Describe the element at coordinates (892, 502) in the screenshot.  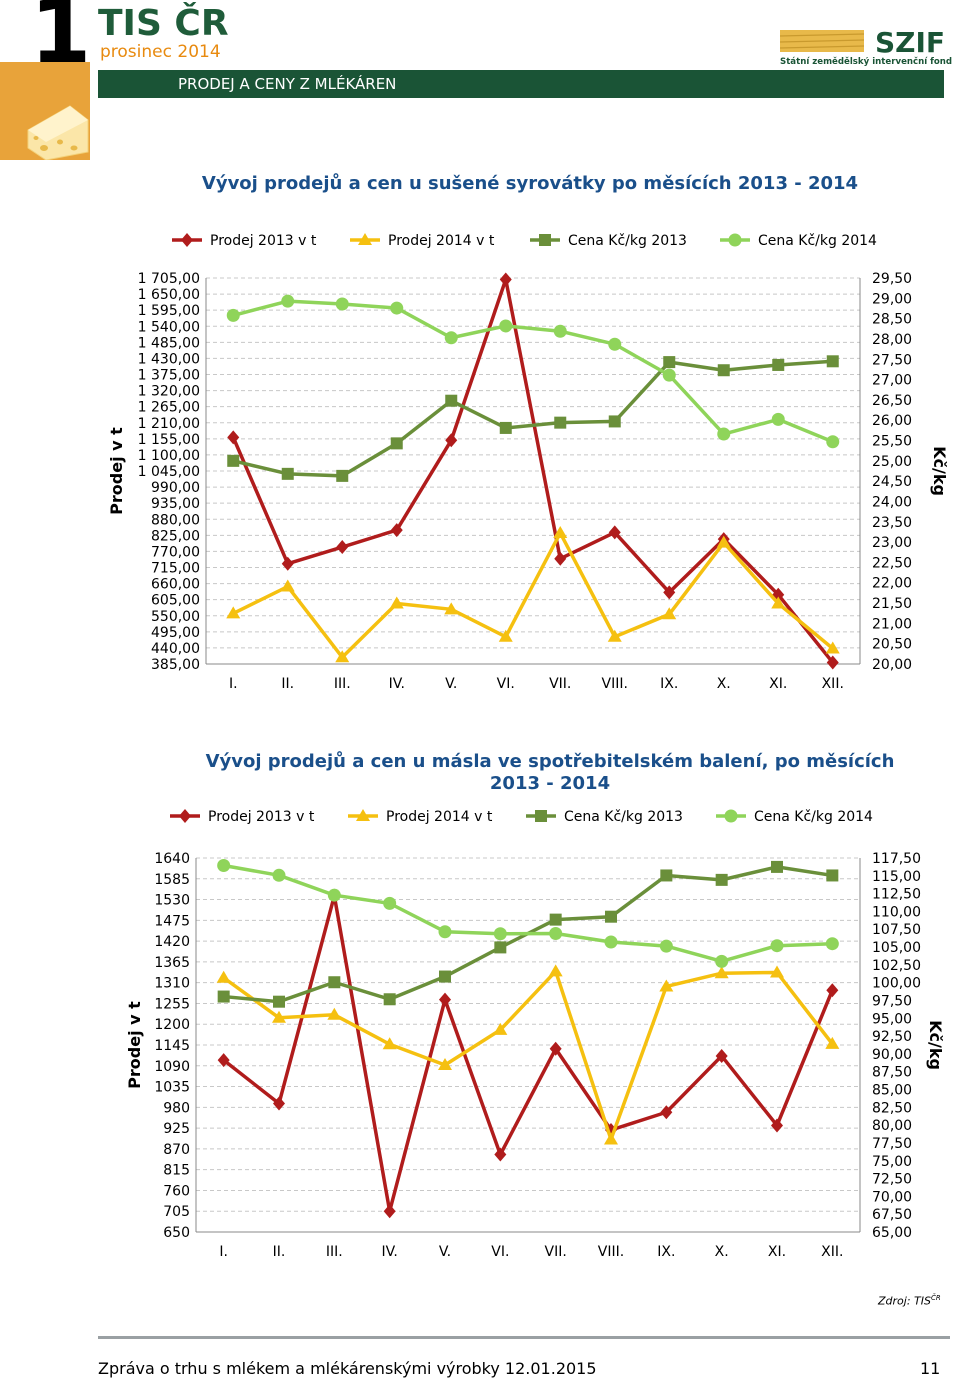
I see `y2-tick-label: 24,00` at that location.